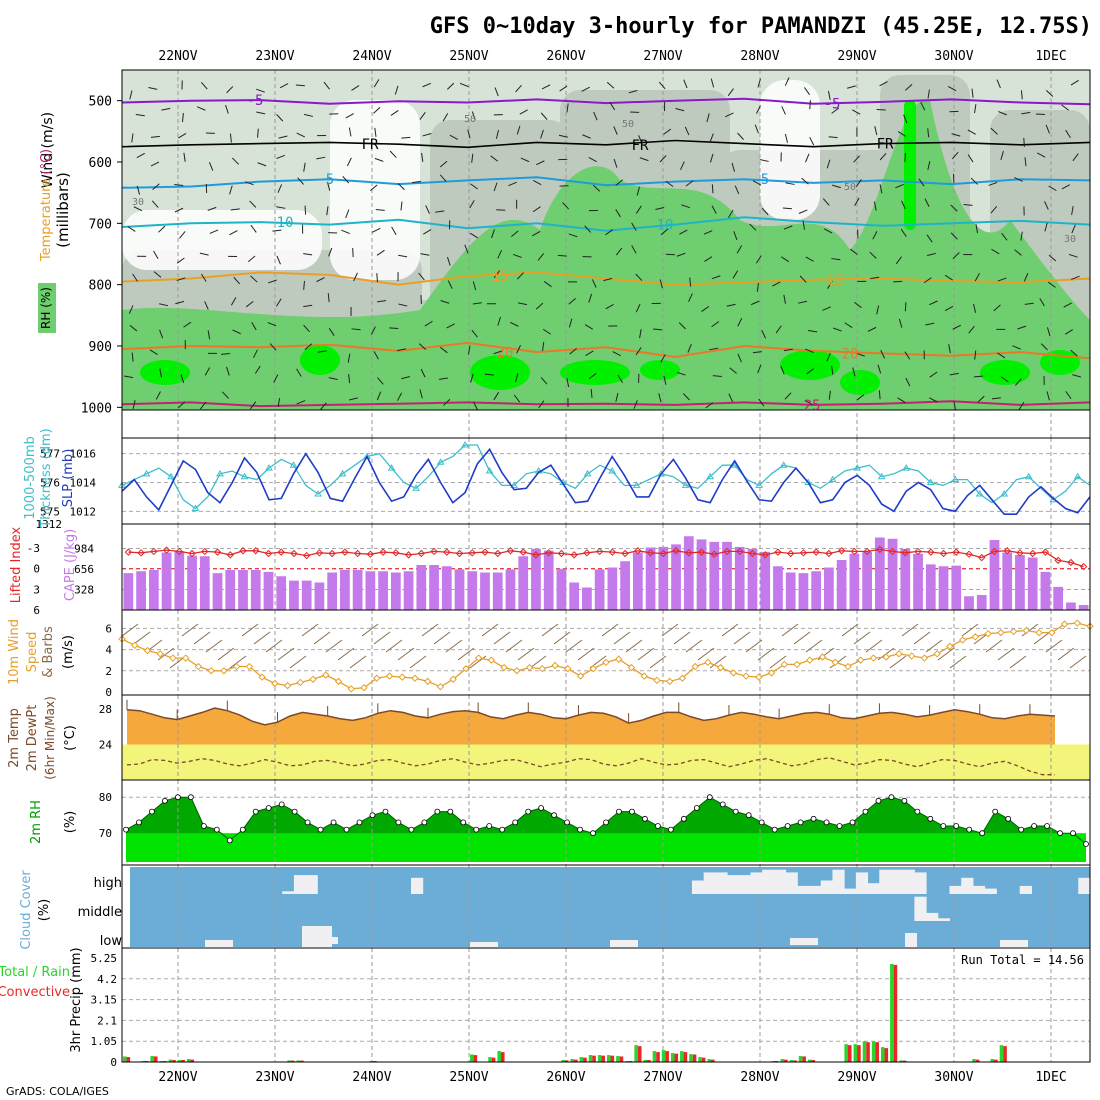 This screenshot has height=1100, width=1100. I want to click on cloud-middle-bar, so click(944, 919).